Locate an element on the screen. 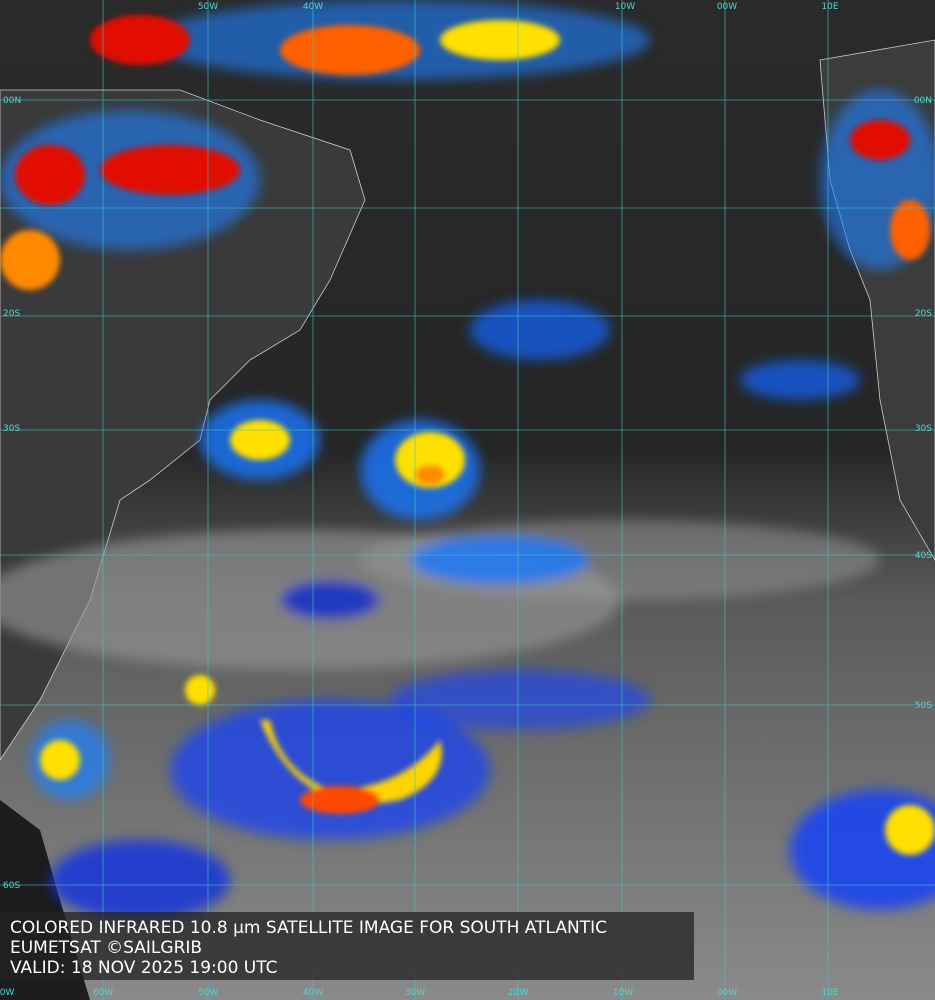 This screenshot has height=1000, width=935. caption-box is located at coordinates (347, 946).